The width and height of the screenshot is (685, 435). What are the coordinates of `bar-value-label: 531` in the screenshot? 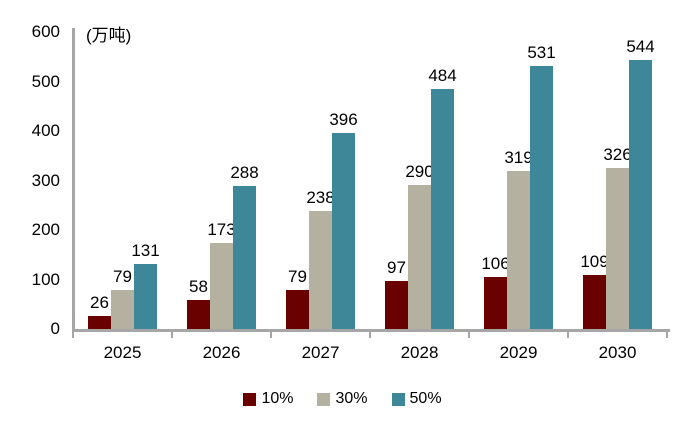 It's located at (541, 53).